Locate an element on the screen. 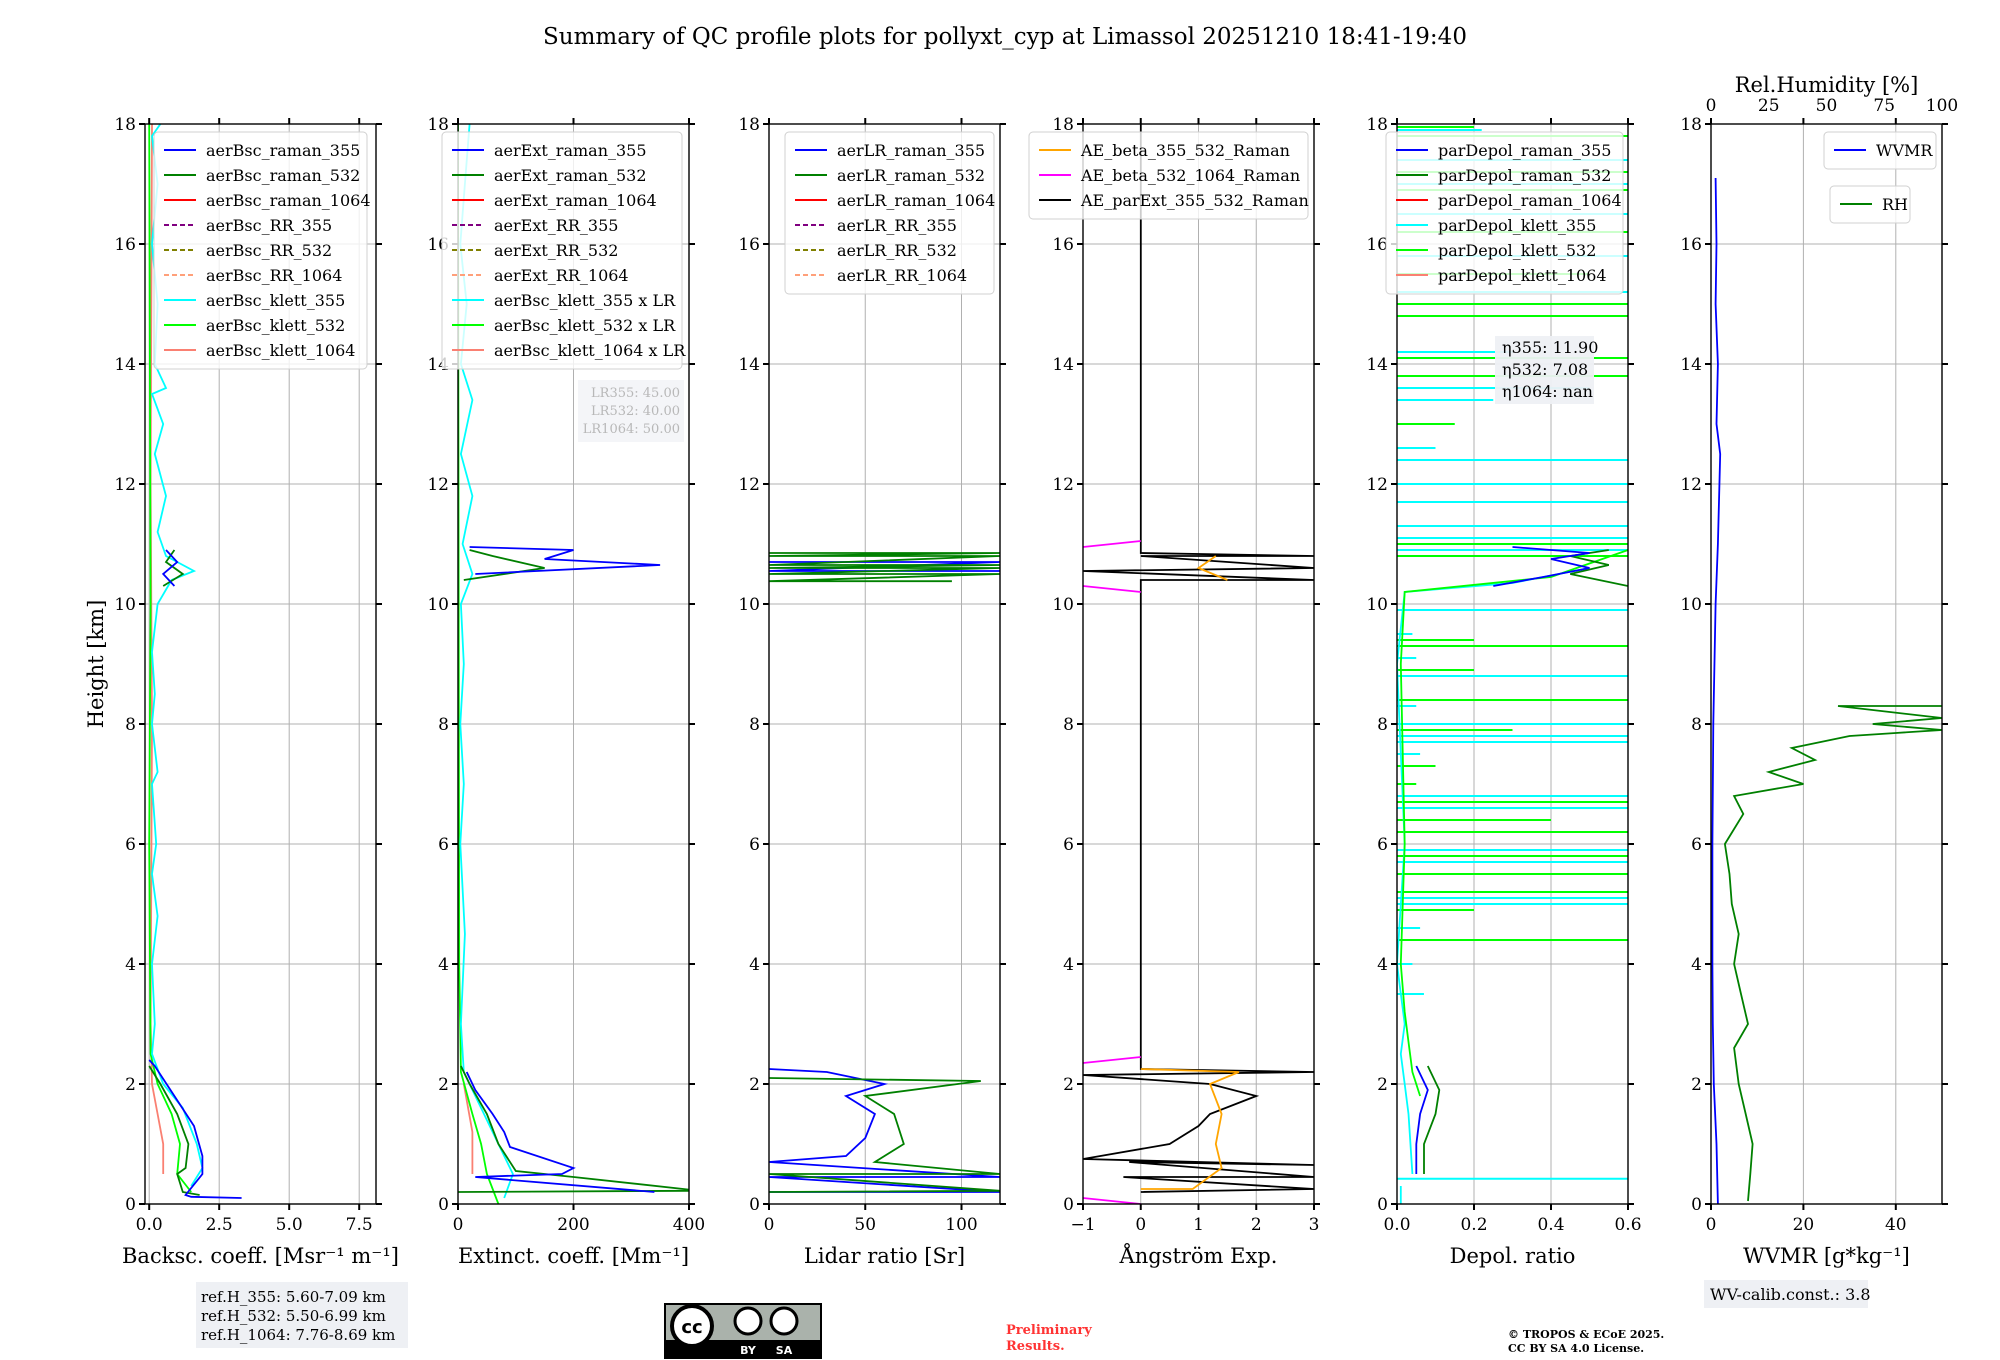 Image resolution: width=2000 pixels, height=1360 pixels. x-tick-label: 20 is located at coordinates (1804, 1225).